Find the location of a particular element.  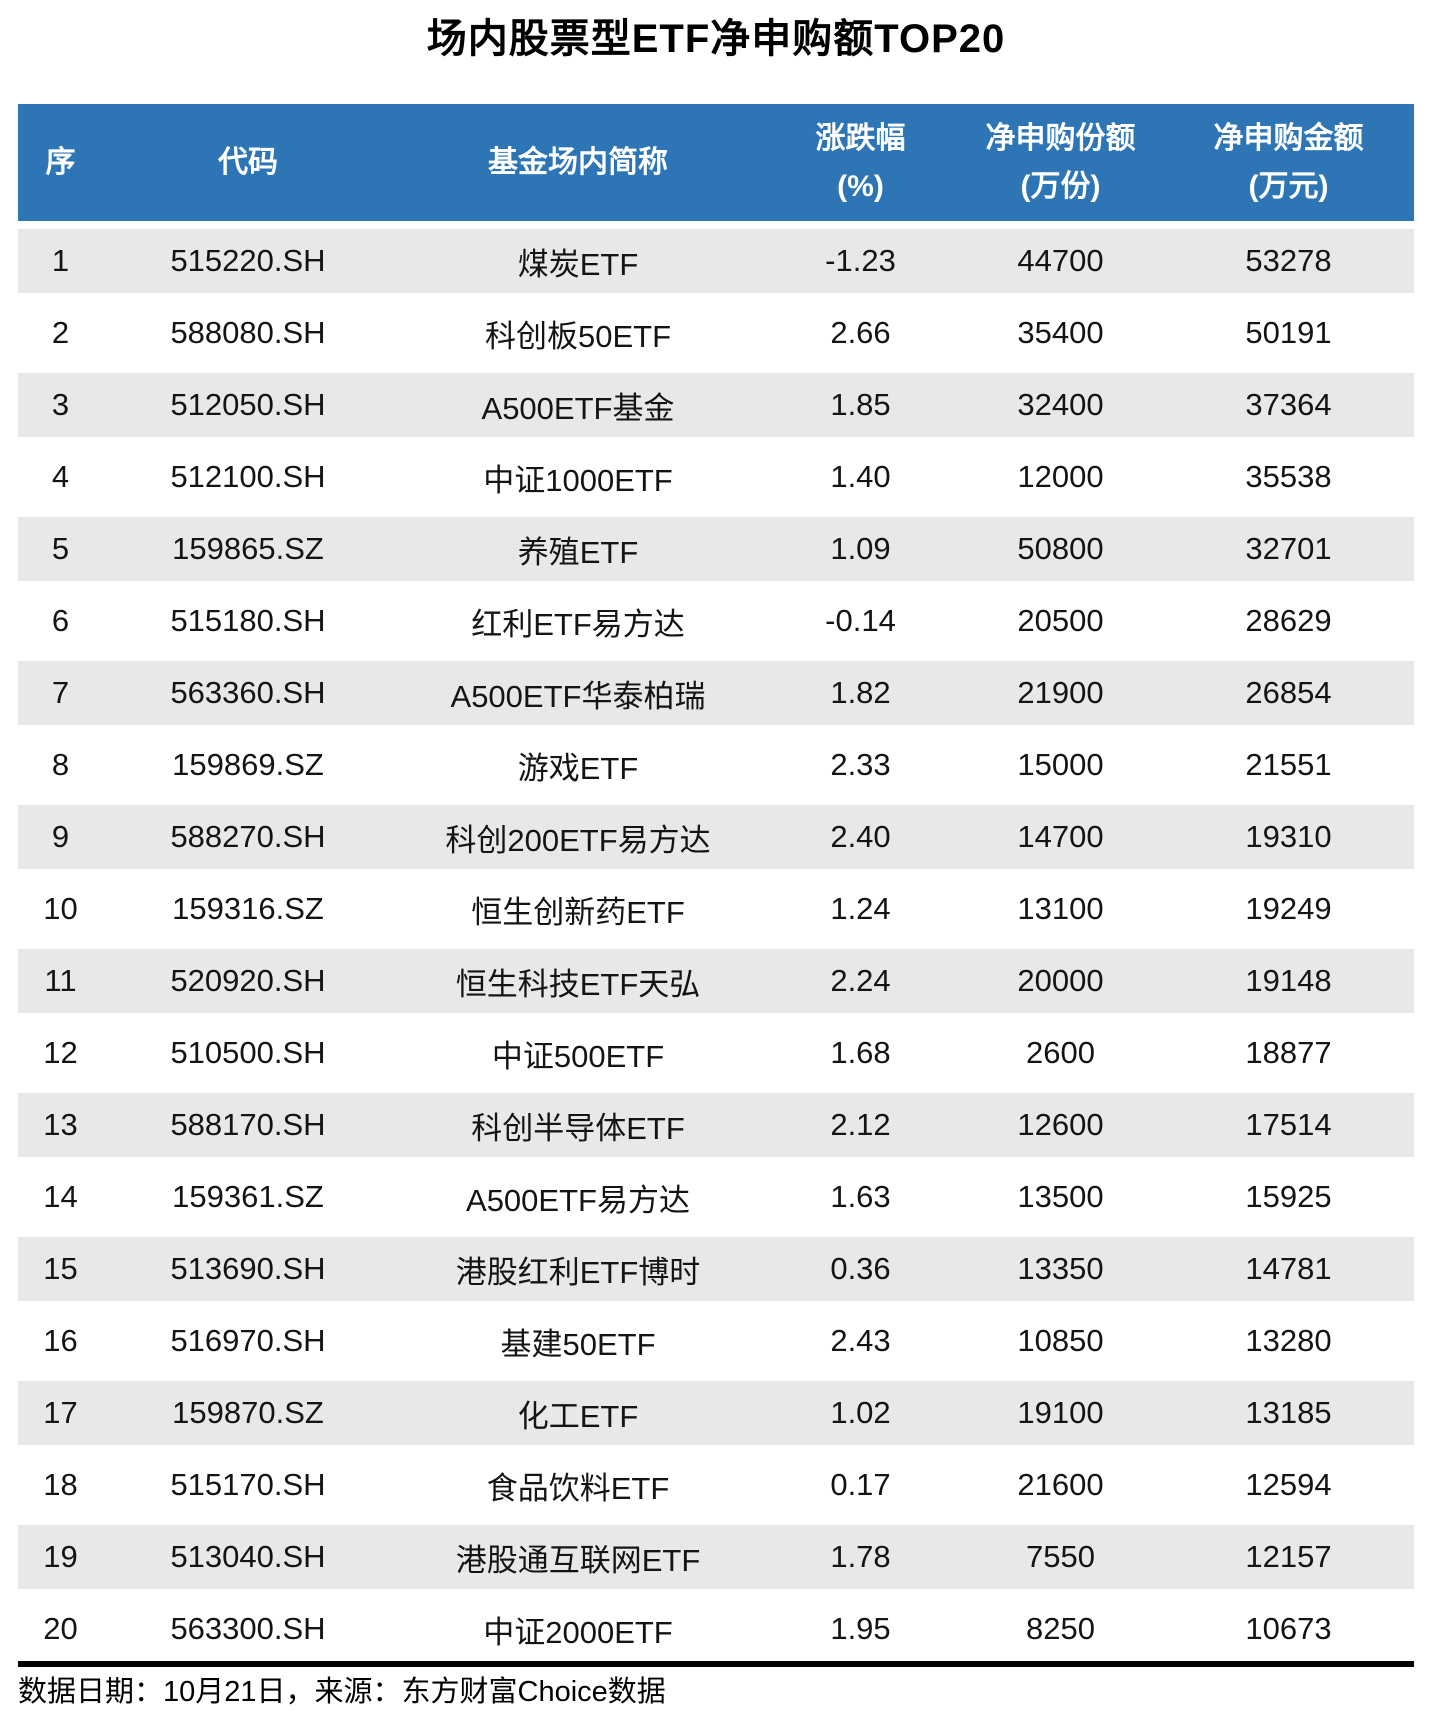

cell-net-shares: 13500 is located at coordinates (1060, 1195).